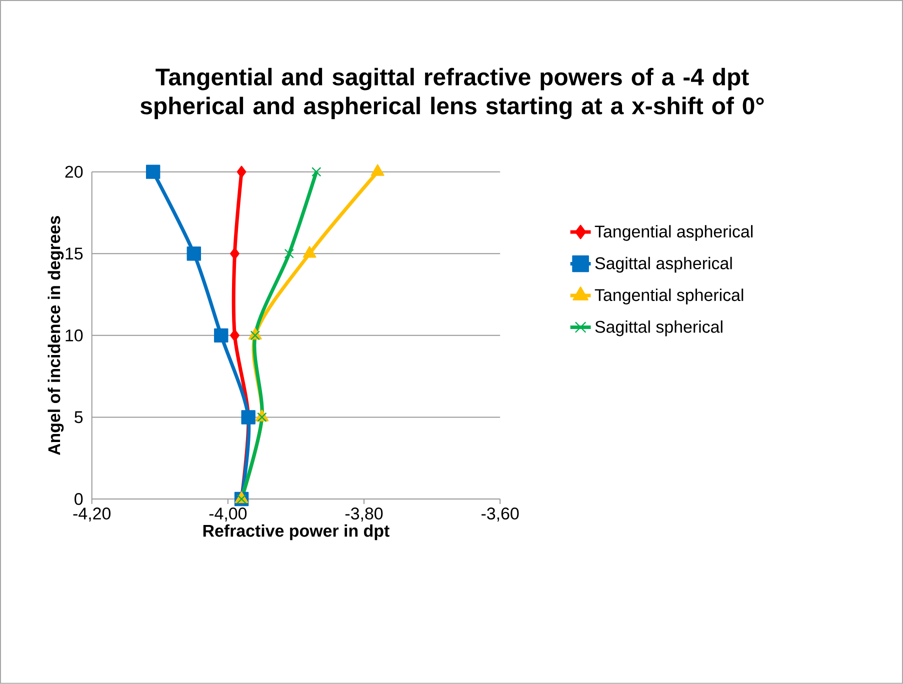 This screenshot has width=903, height=684. What do you see at coordinates (78, 417) in the screenshot?
I see `y-tick-label: 5` at bounding box center [78, 417].